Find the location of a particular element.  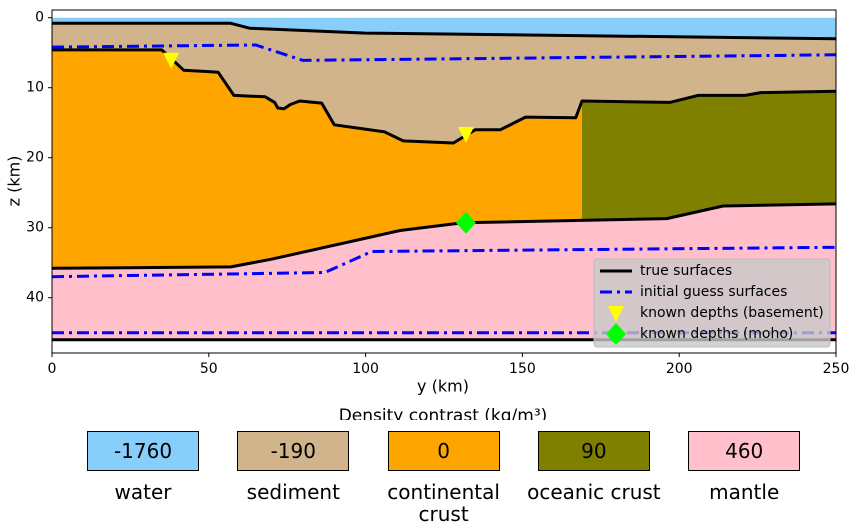

density-value: -190 is located at coordinates (293, 451).